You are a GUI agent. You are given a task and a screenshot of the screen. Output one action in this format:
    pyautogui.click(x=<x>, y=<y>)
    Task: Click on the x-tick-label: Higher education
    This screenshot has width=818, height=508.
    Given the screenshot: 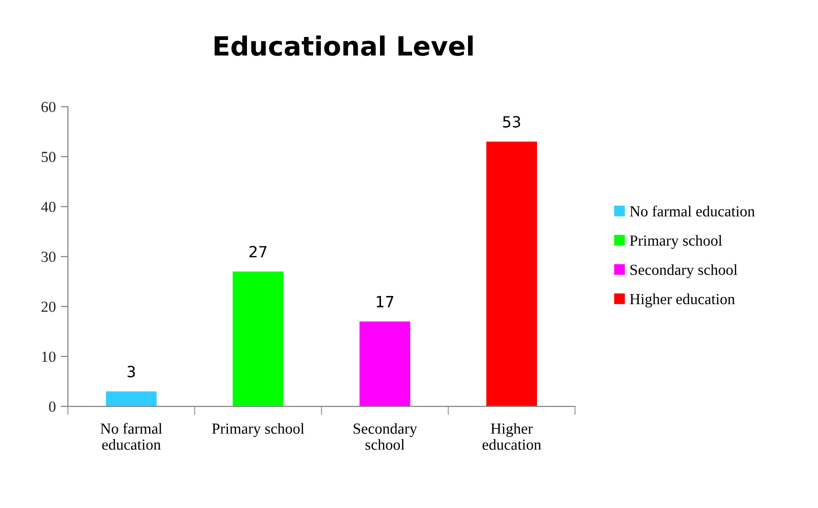 What is the action you would take?
    pyautogui.click(x=512, y=436)
    